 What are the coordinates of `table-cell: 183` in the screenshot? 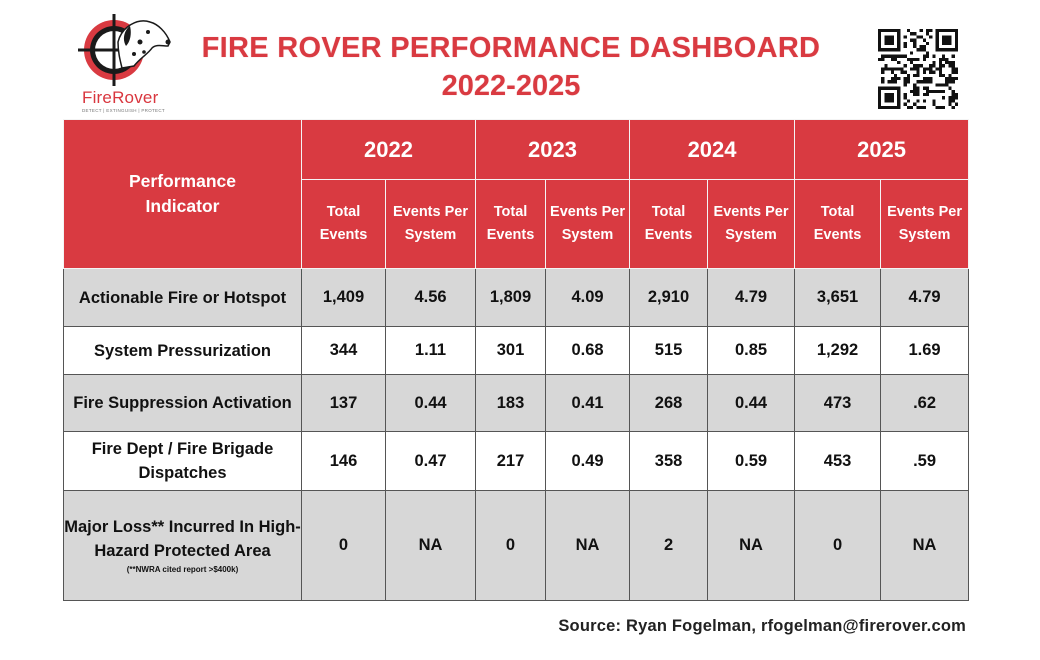 It's located at (511, 403).